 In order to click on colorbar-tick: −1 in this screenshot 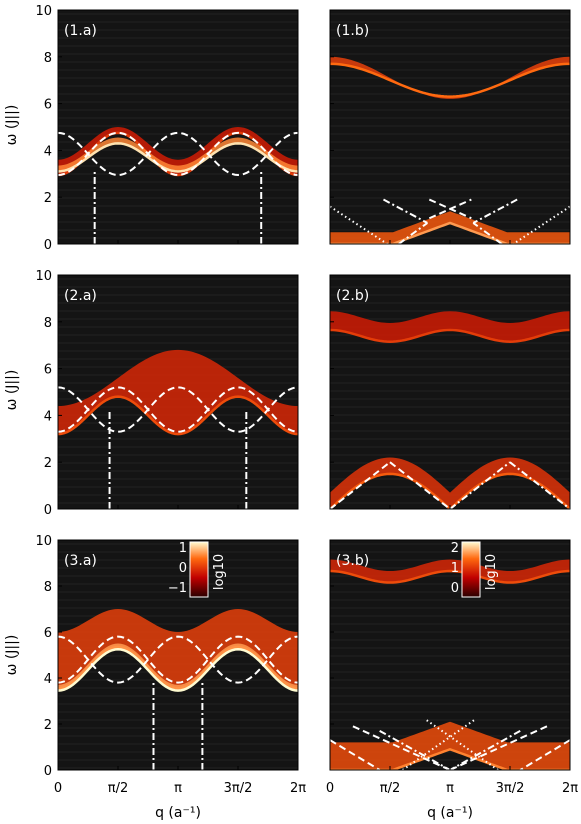, I will do `click(177, 588)`.